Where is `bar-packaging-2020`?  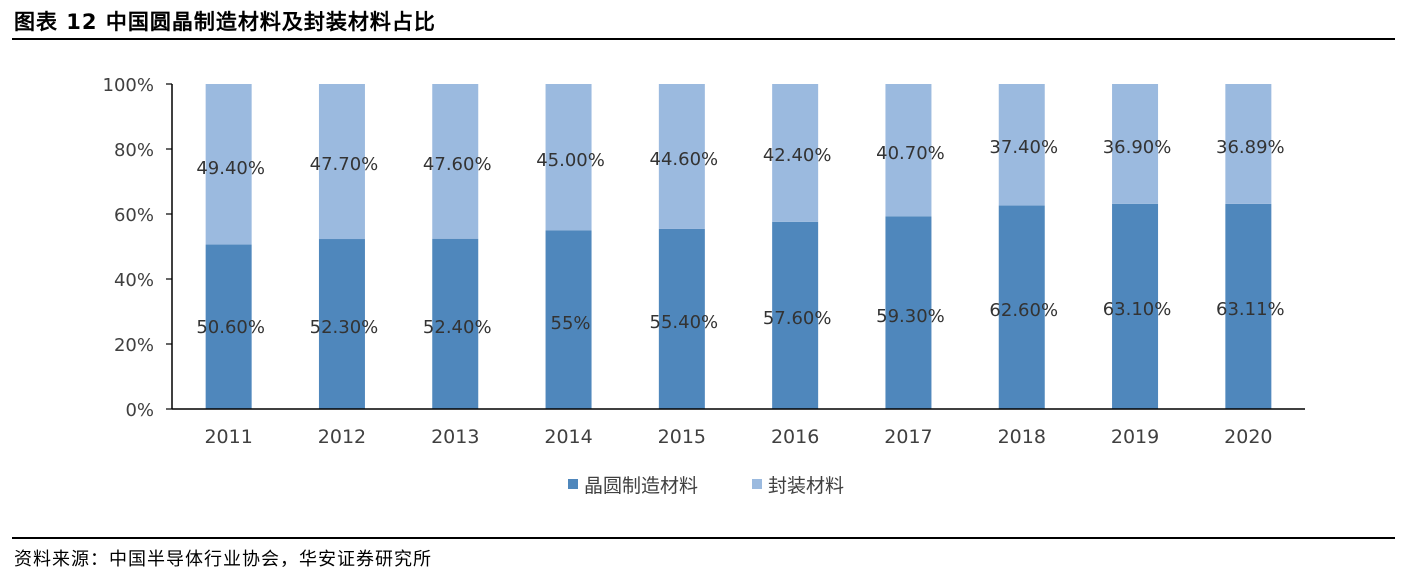
bar-packaging-2020 is located at coordinates (1248, 144).